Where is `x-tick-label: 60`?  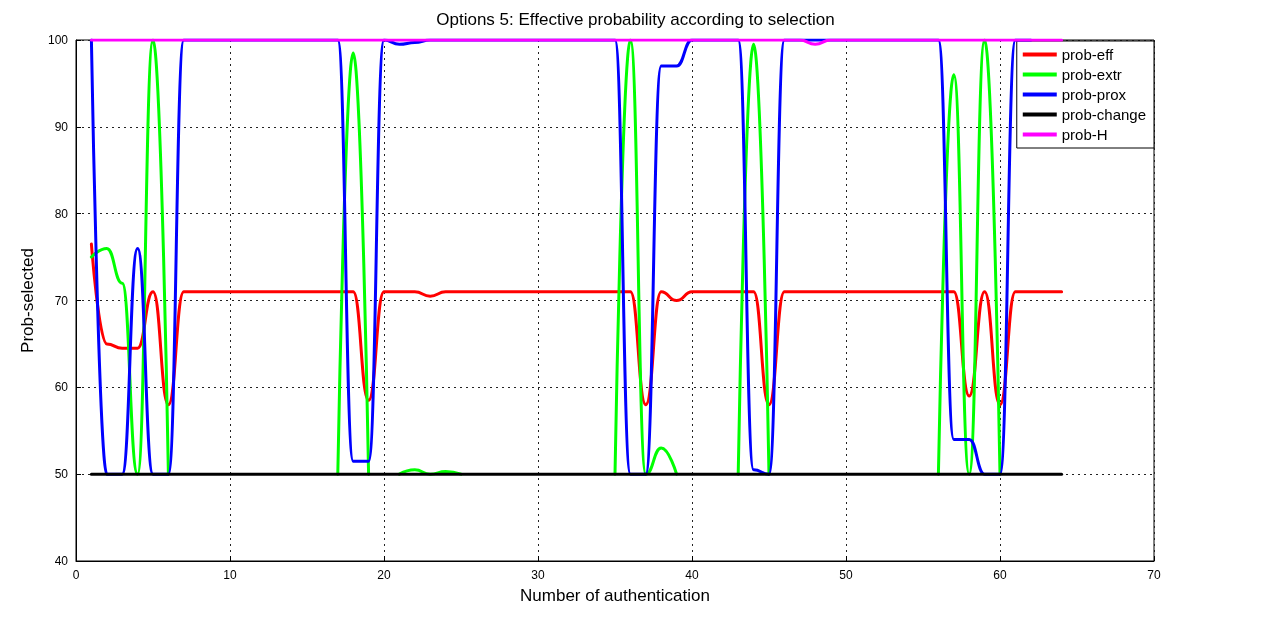 x-tick-label: 60 is located at coordinates (1000, 575).